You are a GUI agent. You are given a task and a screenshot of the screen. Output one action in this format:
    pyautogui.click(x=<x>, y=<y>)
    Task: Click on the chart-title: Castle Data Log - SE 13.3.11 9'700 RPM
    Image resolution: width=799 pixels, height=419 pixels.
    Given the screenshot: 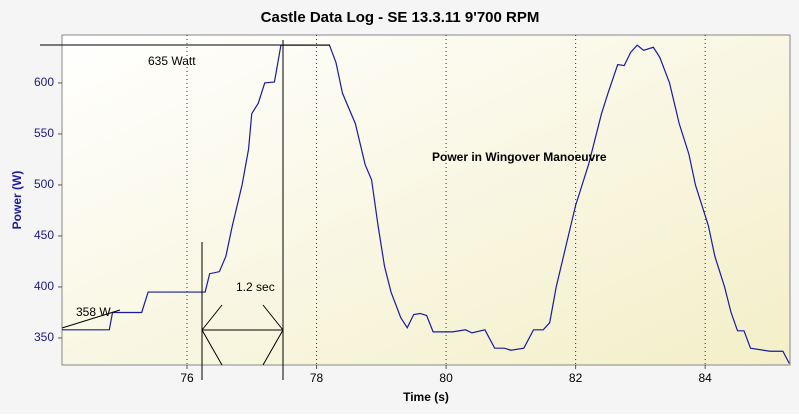 What is the action you would take?
    pyautogui.click(x=400, y=17)
    